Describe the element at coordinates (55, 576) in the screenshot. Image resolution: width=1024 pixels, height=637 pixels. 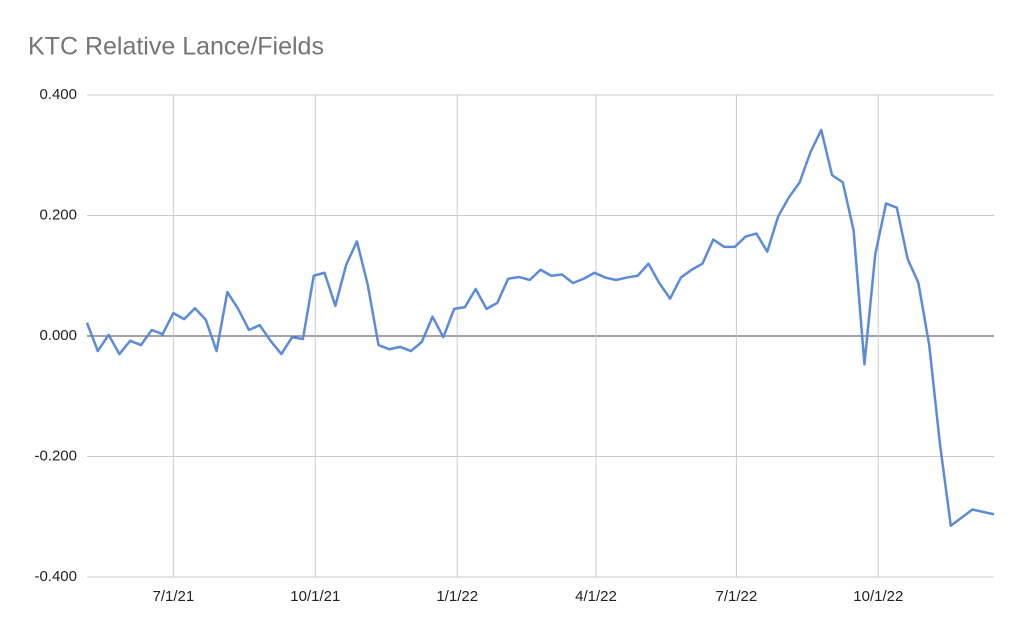
I see `y-tick-label: -0.400` at that location.